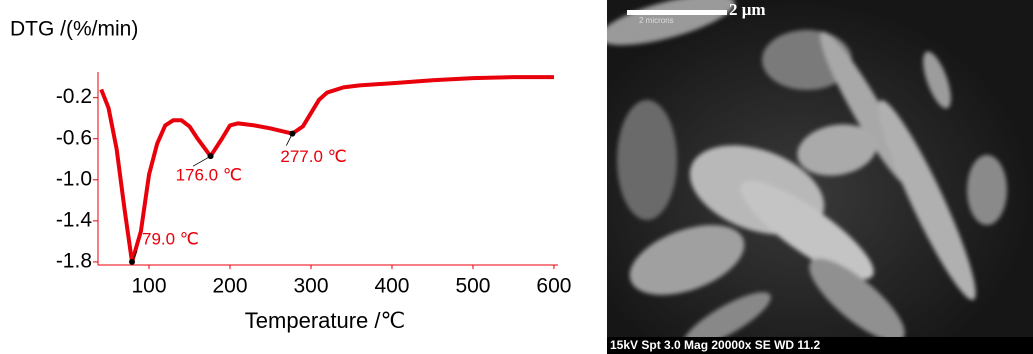 This screenshot has width=1033, height=354. Describe the element at coordinates (74, 137) in the screenshot. I see `y-tick-label: -0.6` at that location.